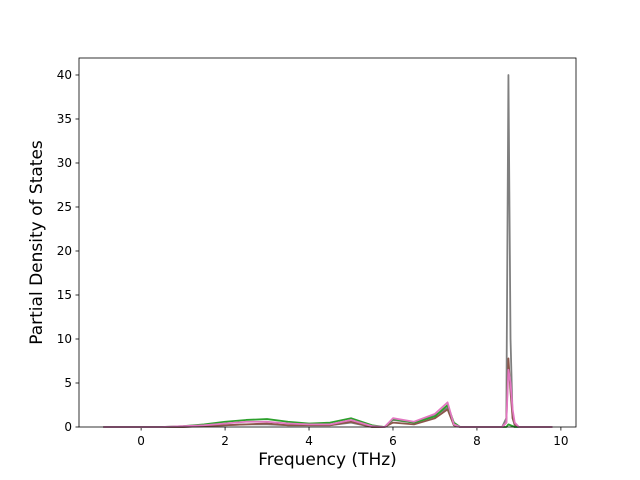  What do you see at coordinates (393, 441) in the screenshot?
I see `x-tick-label: 6` at bounding box center [393, 441].